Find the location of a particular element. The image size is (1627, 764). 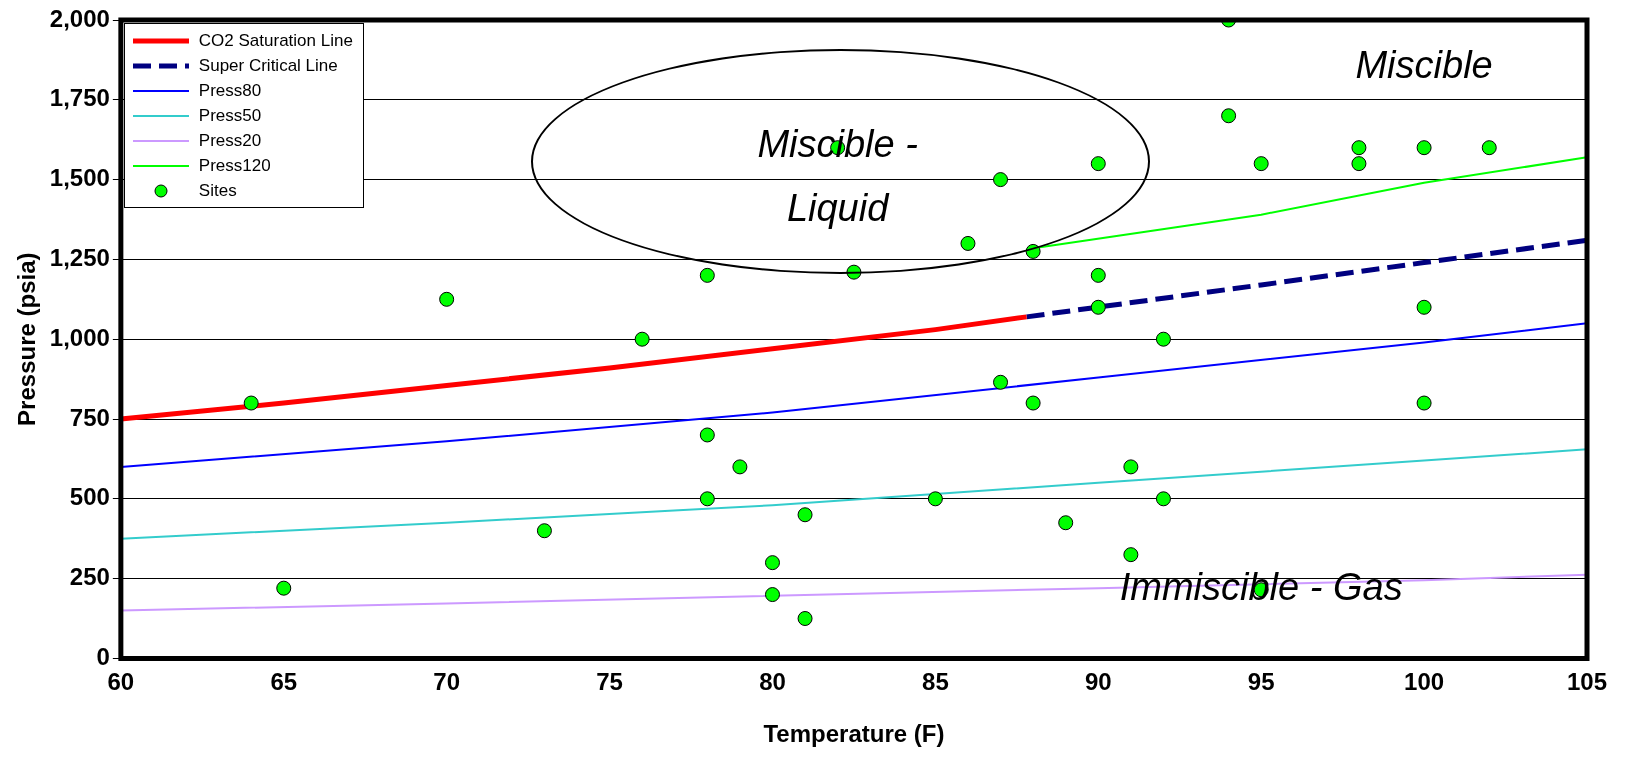

legend-label: Press50 is located at coordinates (230, 115).